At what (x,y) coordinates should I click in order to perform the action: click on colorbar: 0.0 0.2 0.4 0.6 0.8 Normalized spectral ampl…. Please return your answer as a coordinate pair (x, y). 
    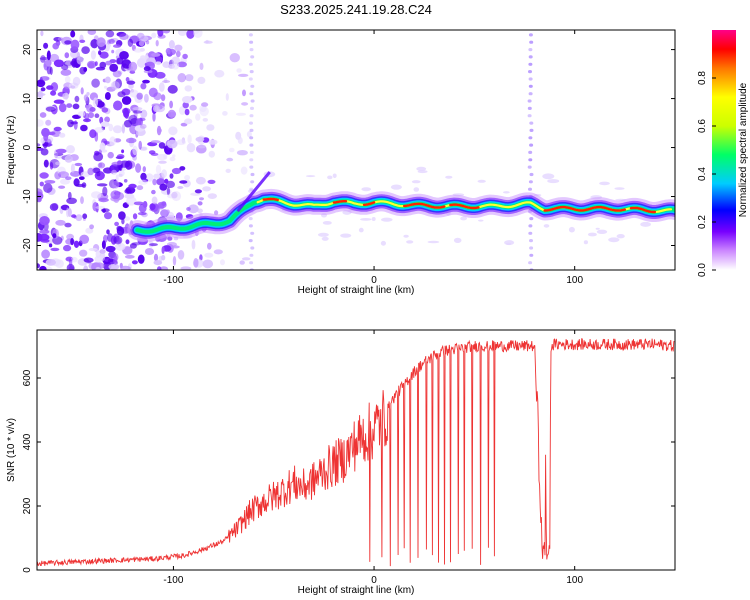
    Looking at the image, I should click on (723, 153).